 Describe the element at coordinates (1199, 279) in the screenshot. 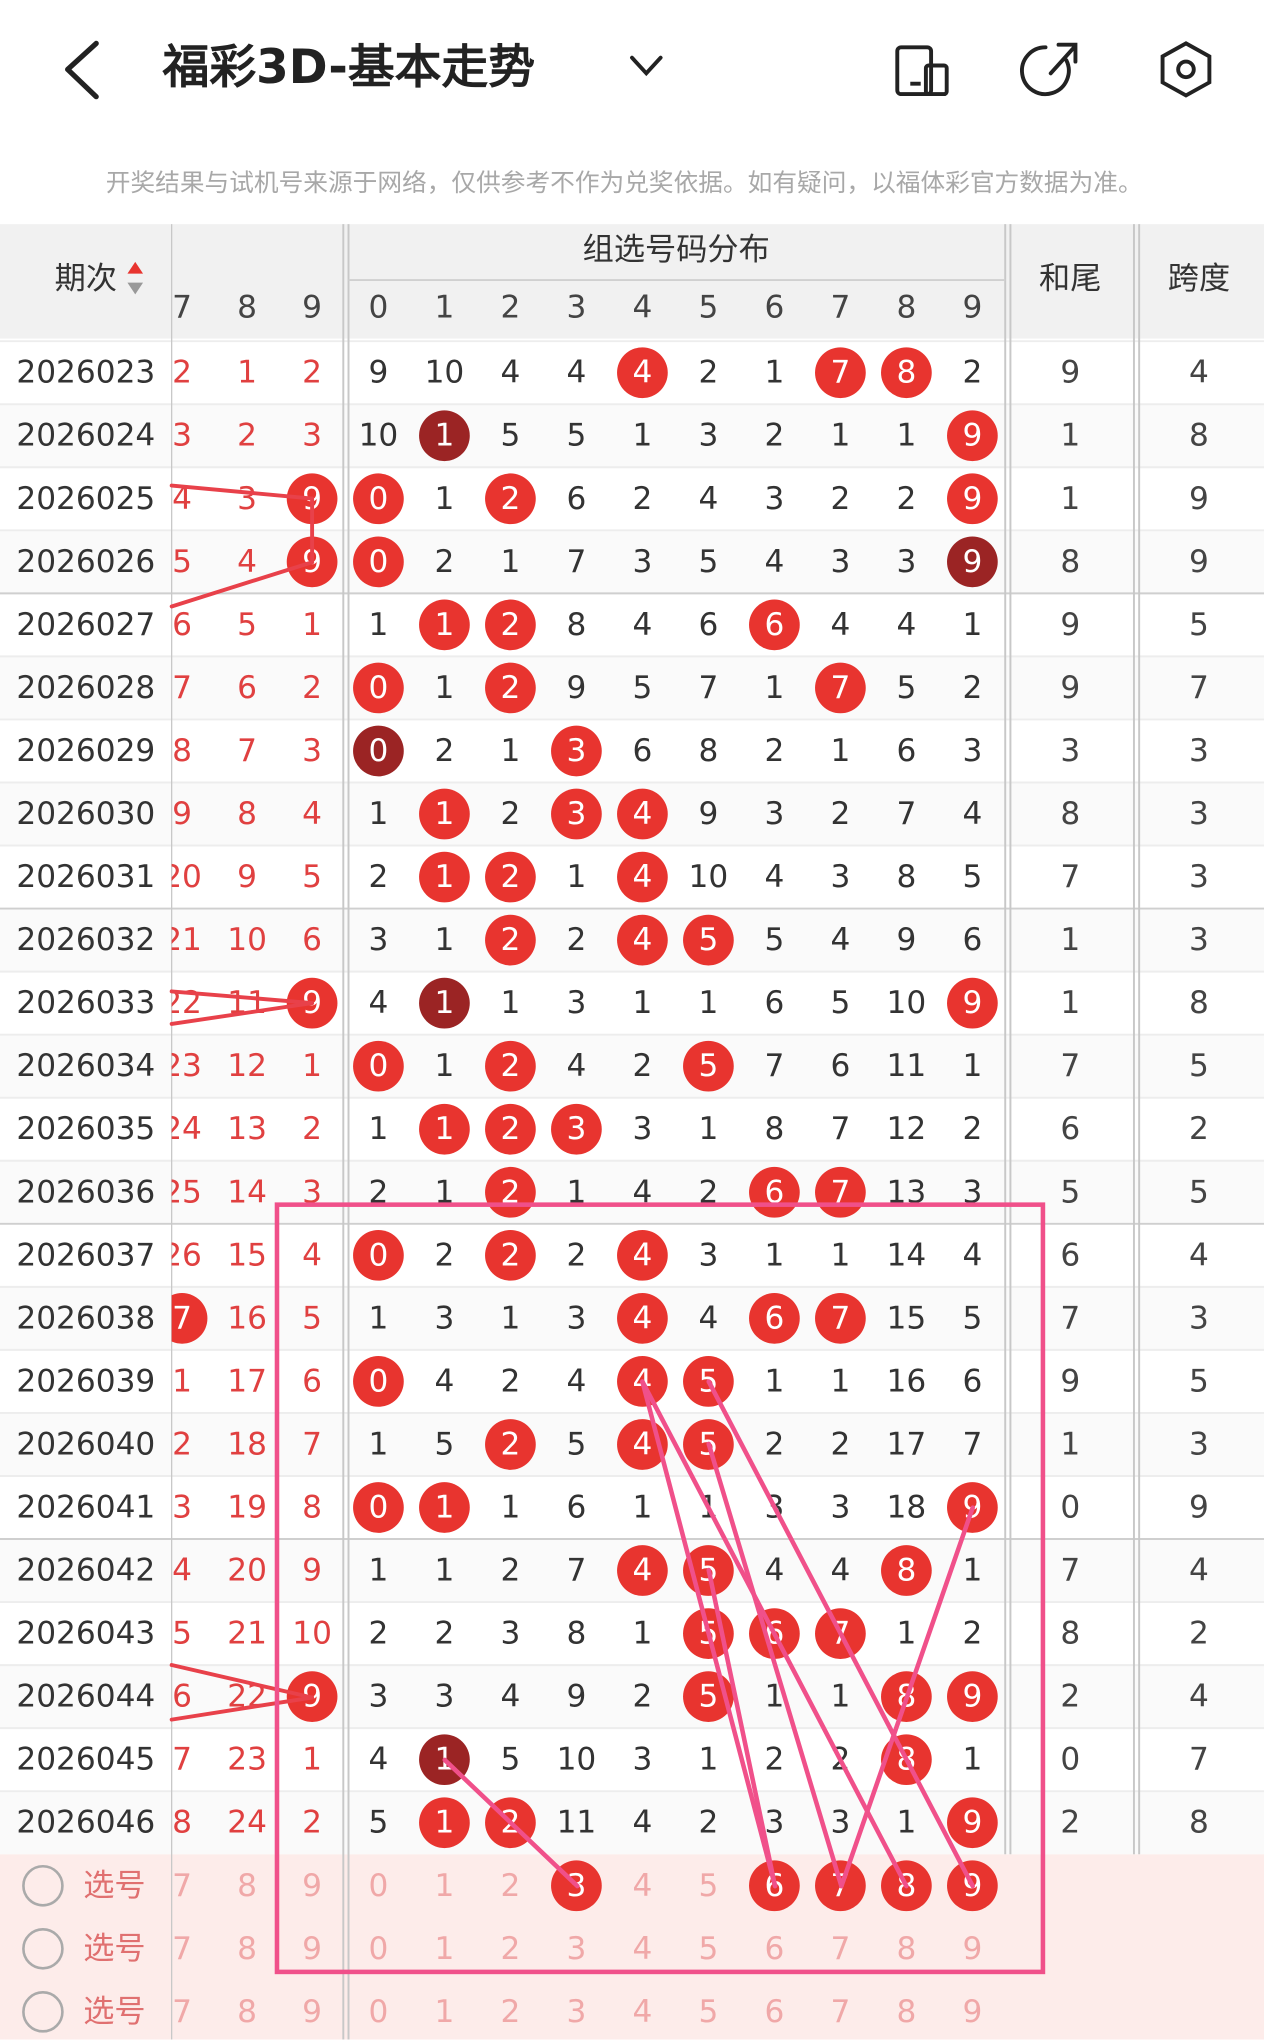

I see `span-header: 跨度` at that location.